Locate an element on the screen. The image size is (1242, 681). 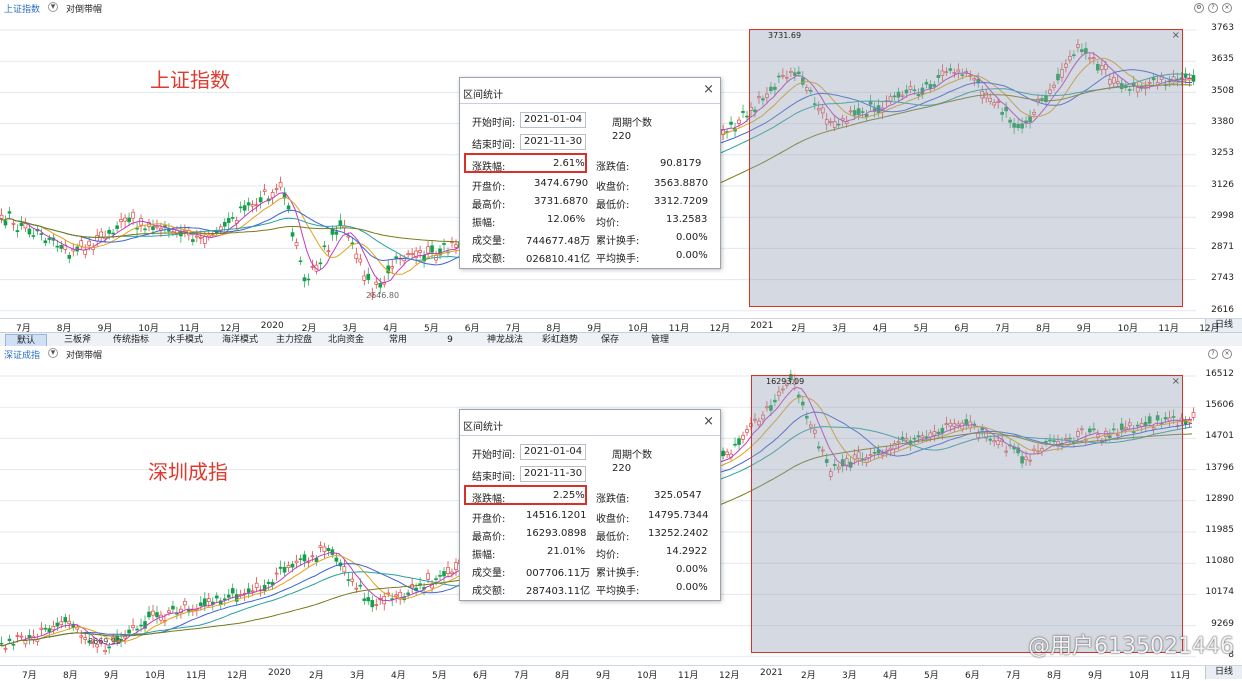
indicator-tab: 9 is located at coordinates (450, 340).